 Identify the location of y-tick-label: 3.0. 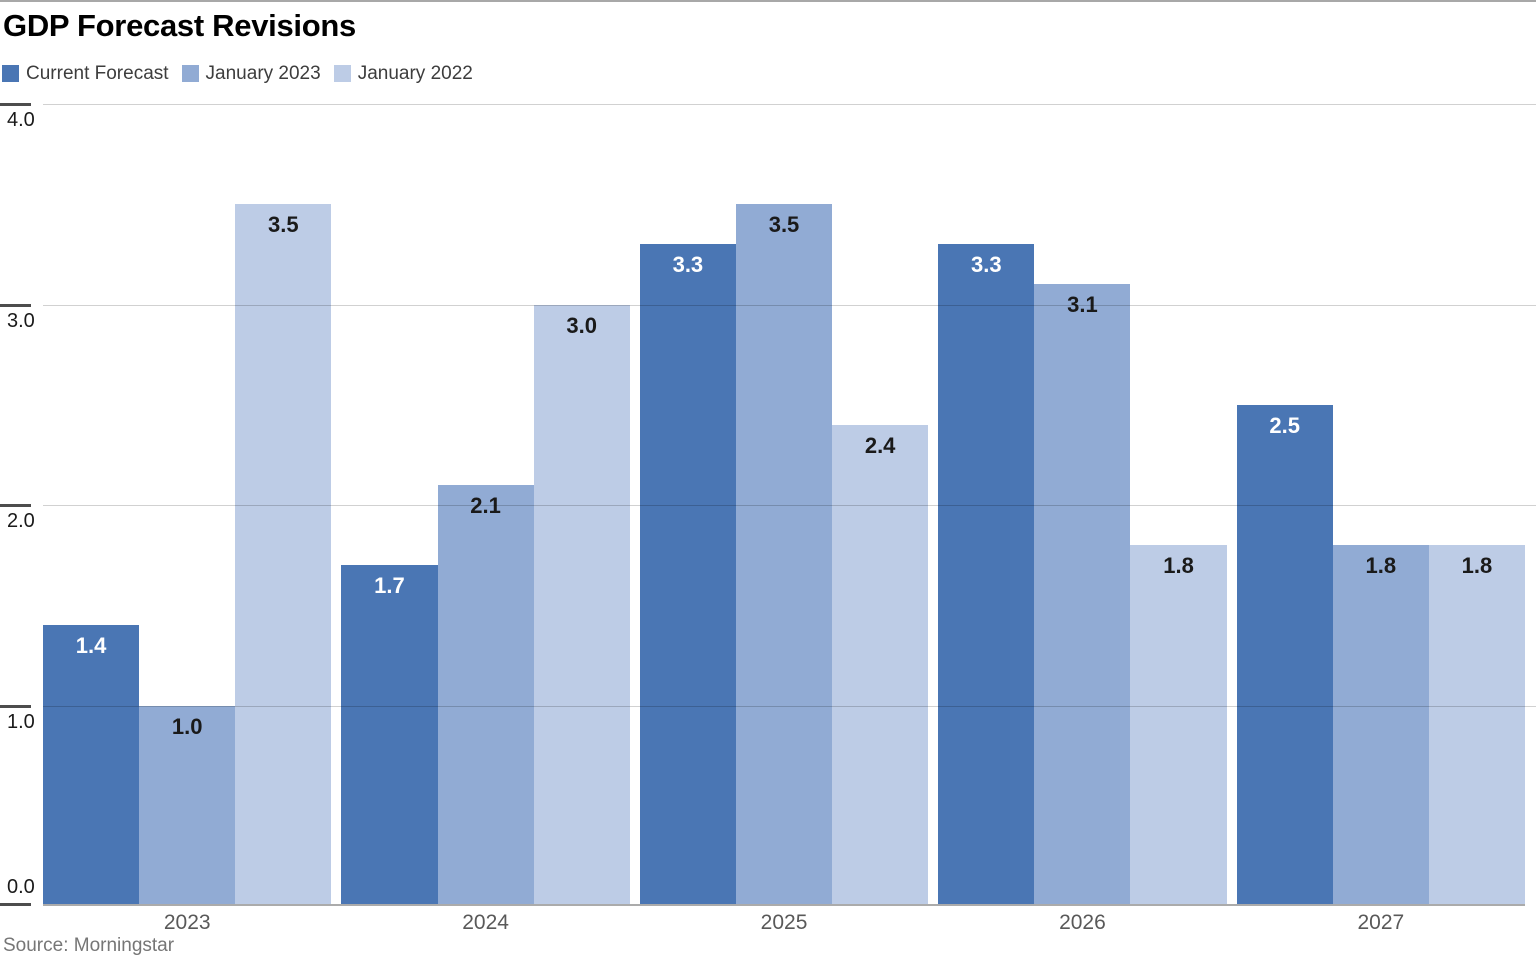
(21, 320).